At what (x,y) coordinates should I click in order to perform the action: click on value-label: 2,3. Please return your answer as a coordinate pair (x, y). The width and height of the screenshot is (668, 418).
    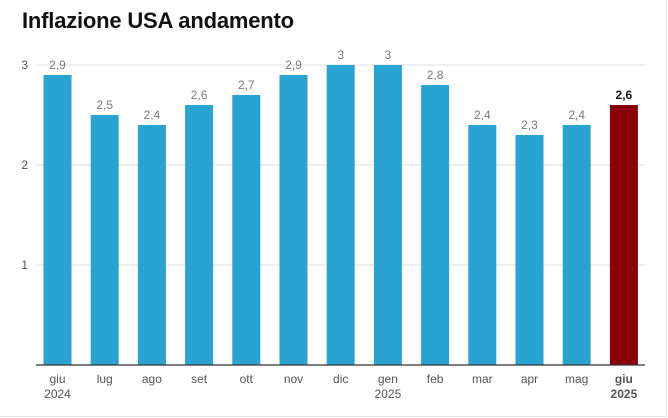
    Looking at the image, I should click on (529, 125).